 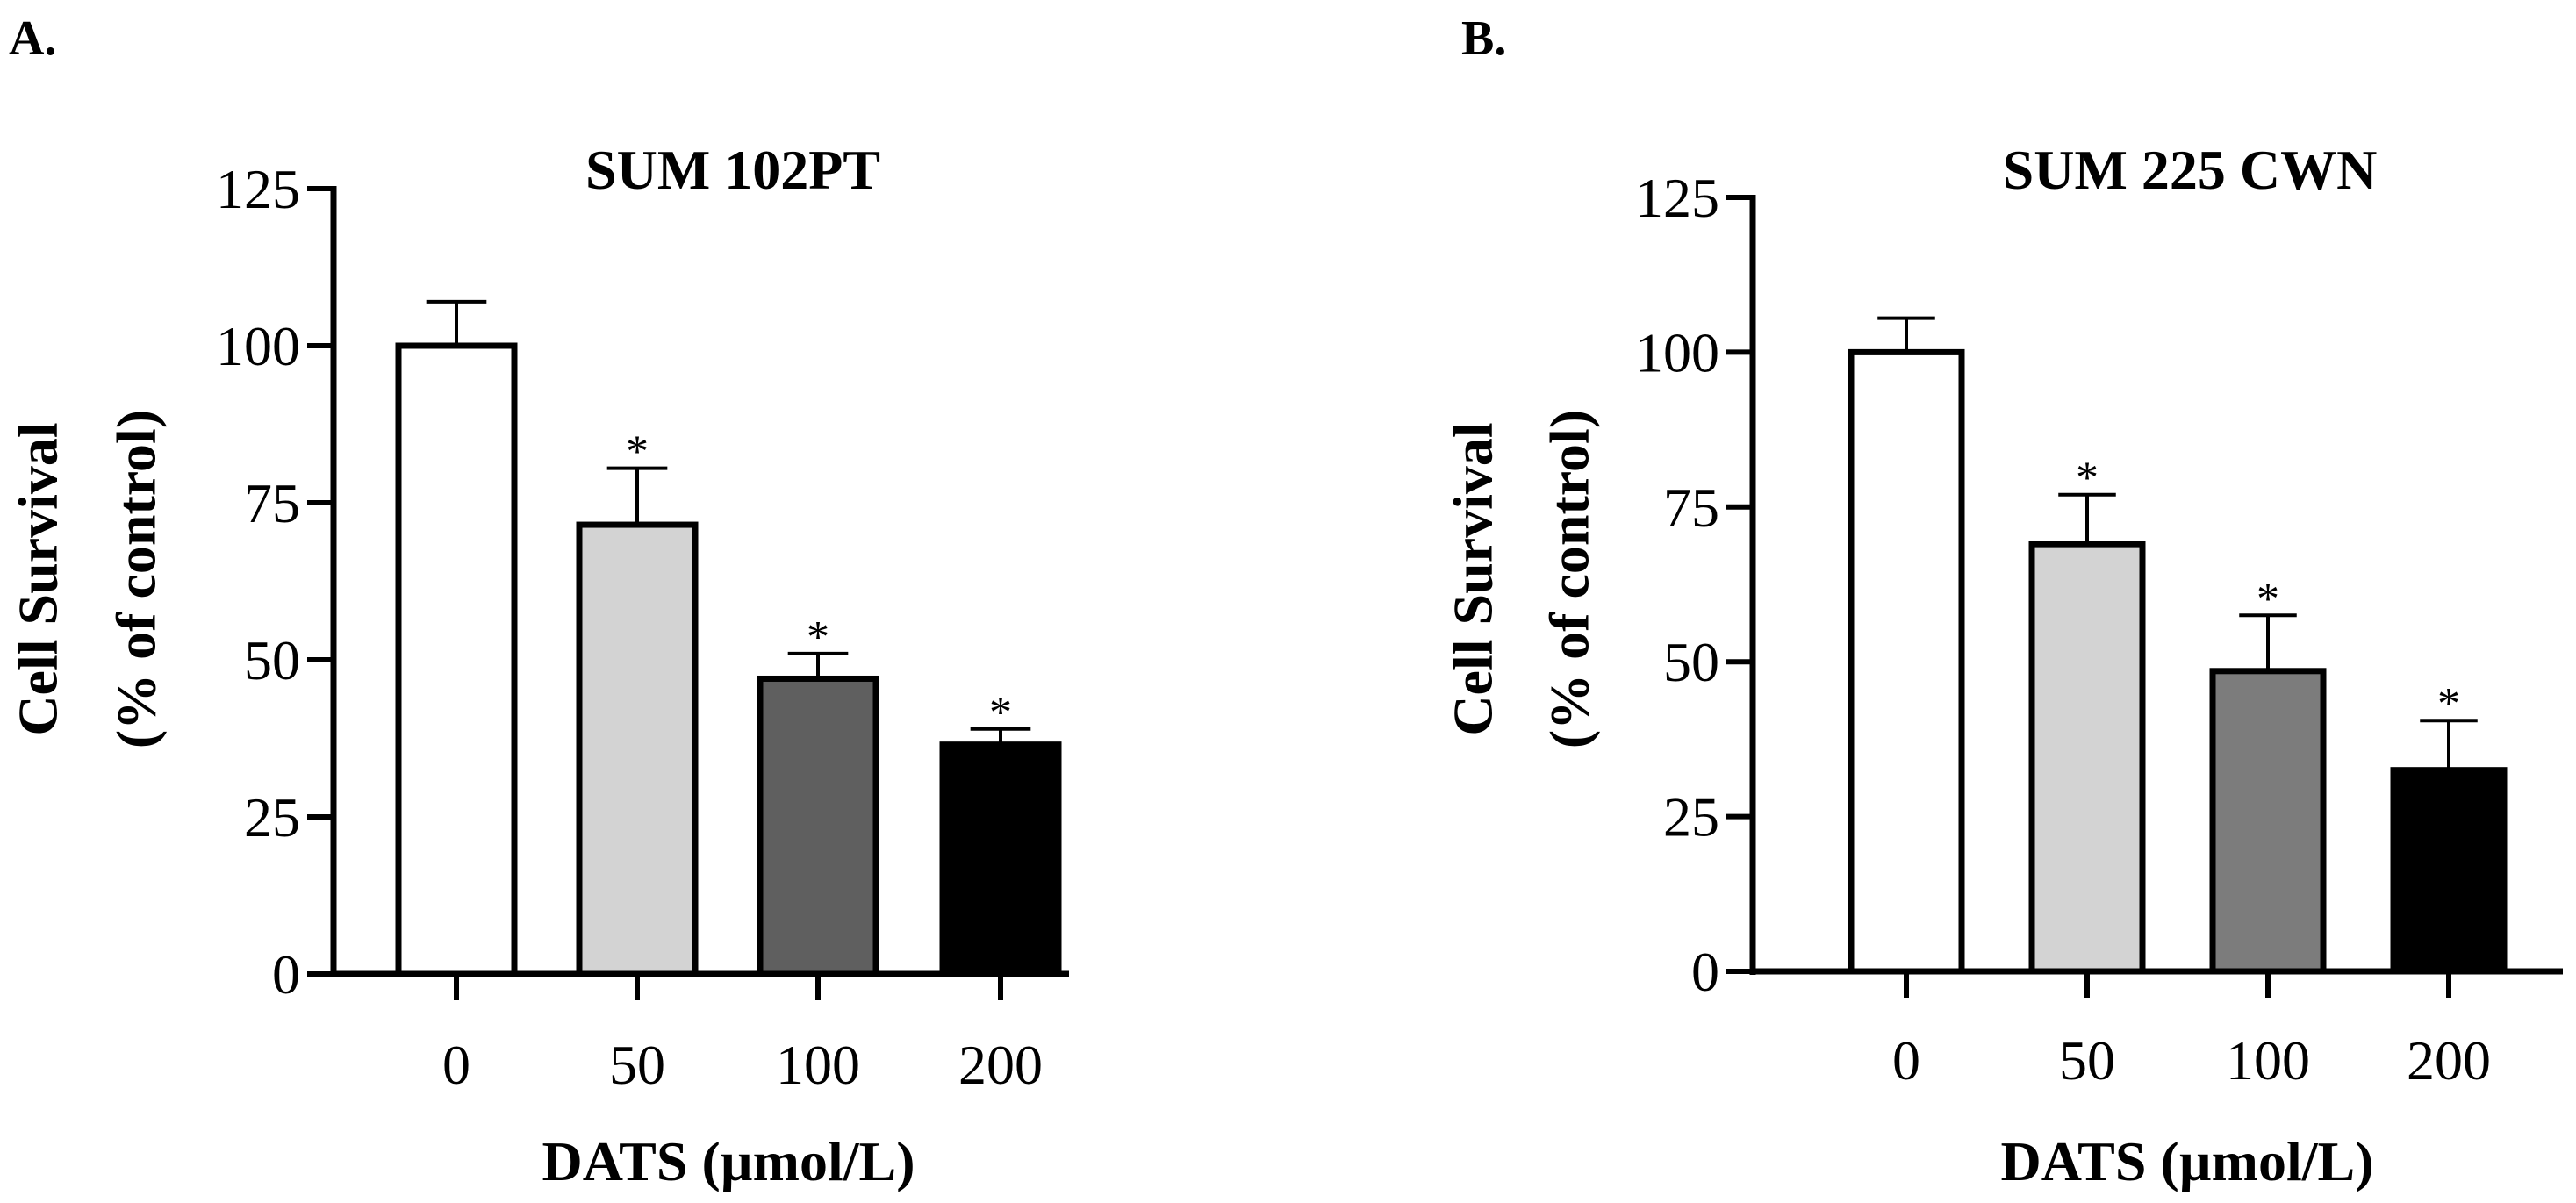 I want to click on panel-label: B., so click(x=1483, y=38).